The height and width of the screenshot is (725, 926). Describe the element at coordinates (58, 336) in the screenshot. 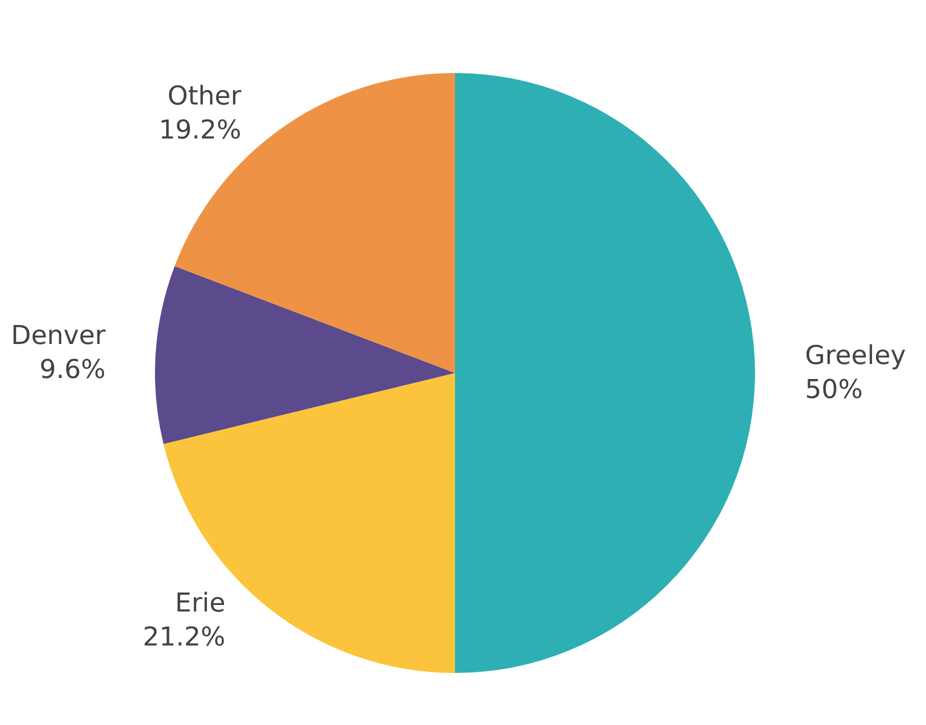

I see `slice-label: Denver` at that location.